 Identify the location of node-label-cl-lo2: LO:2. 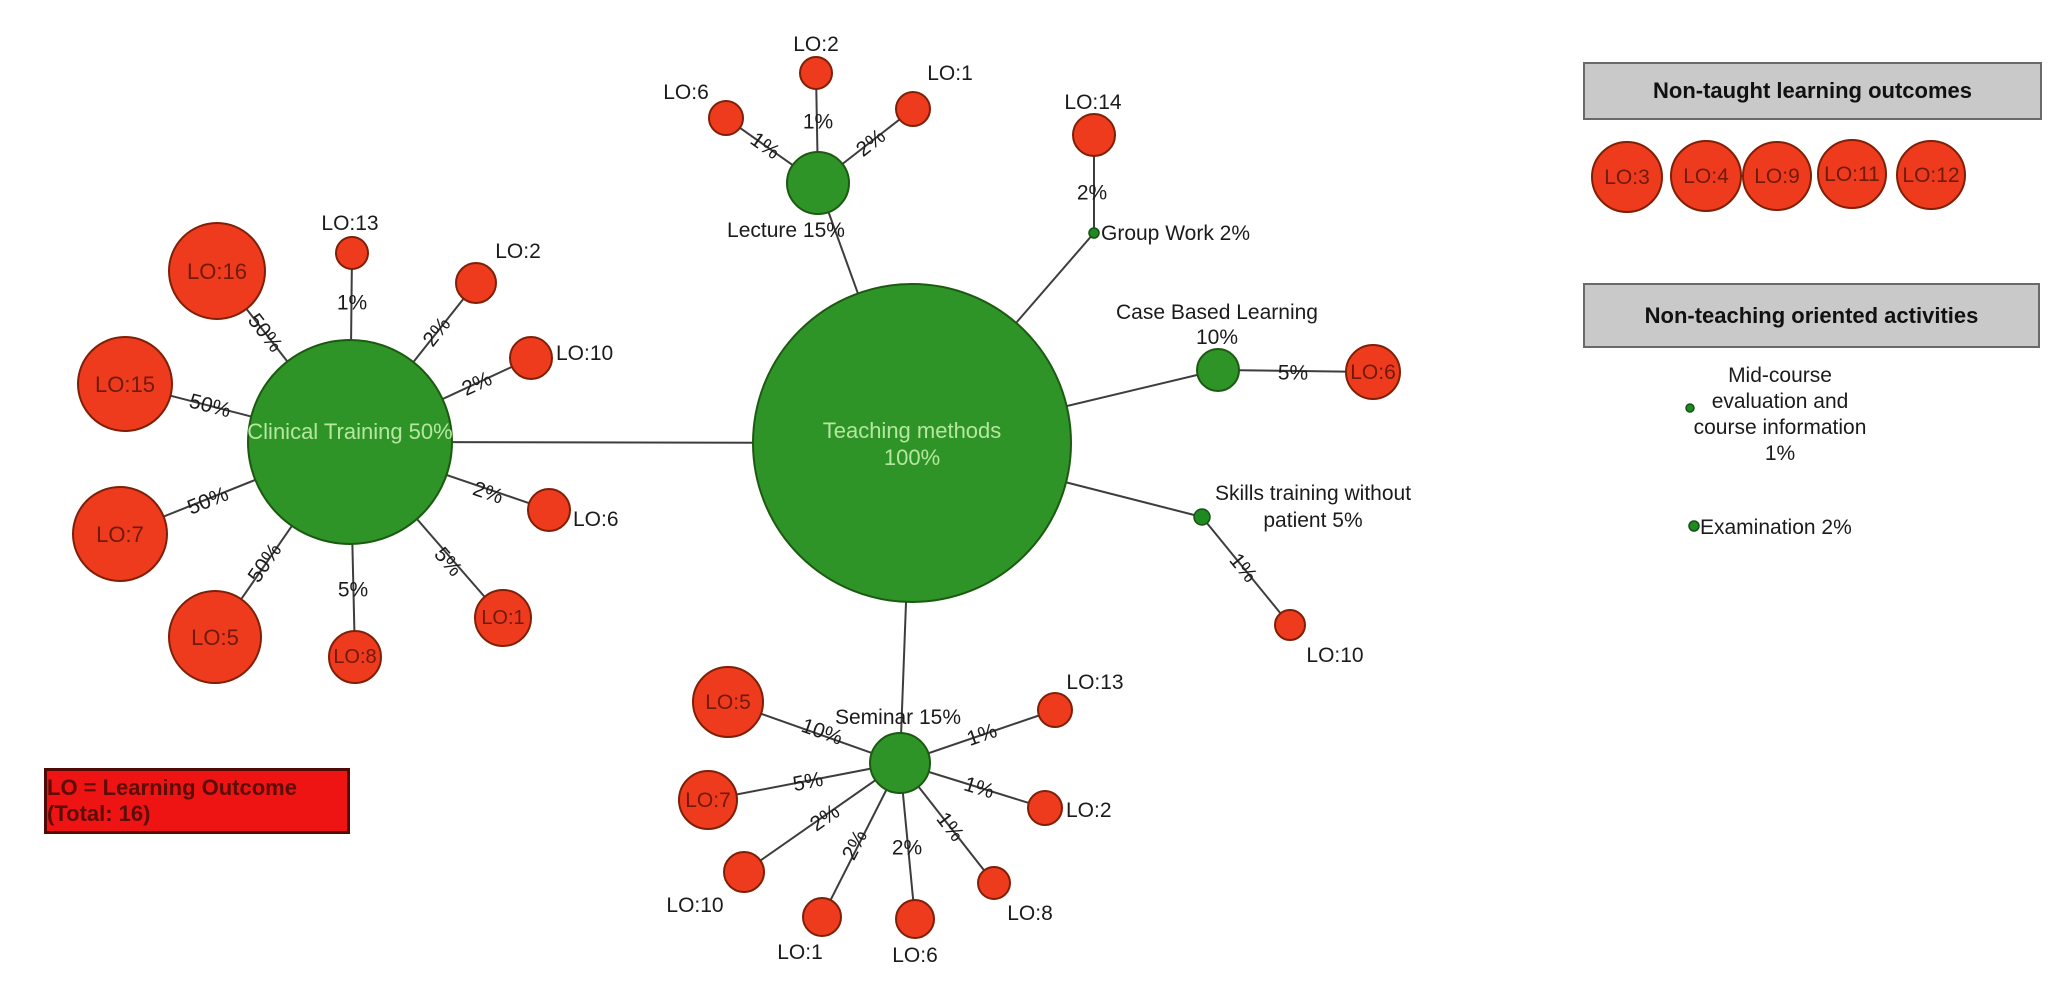
(518, 251).